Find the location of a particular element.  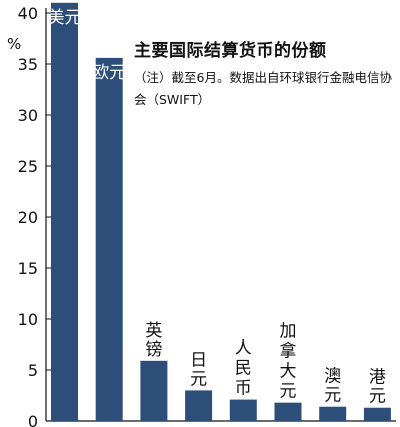

category-label: 港元 is located at coordinates (377, 387).